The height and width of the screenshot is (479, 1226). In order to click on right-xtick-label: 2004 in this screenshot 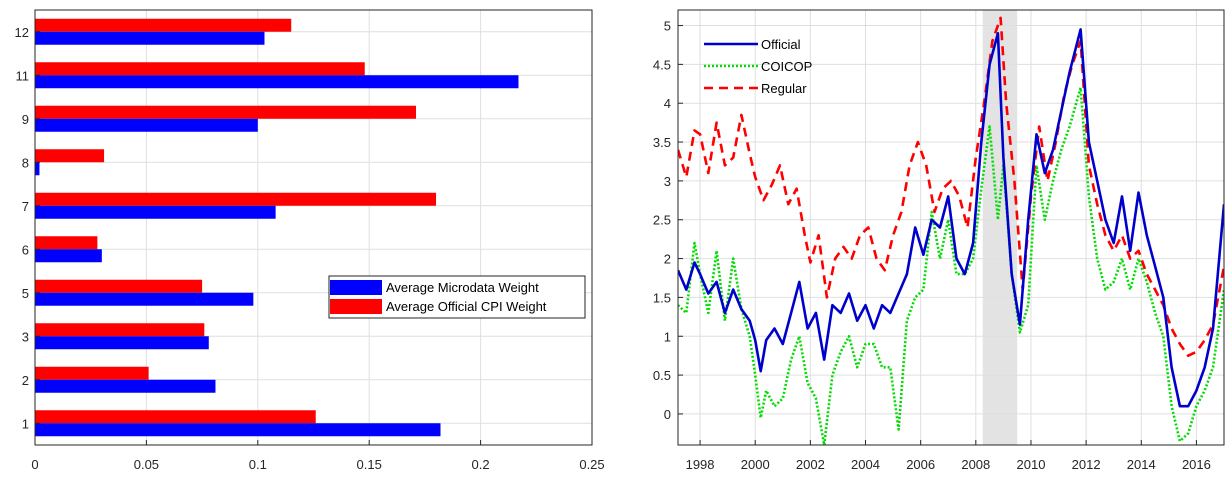, I will do `click(865, 464)`.